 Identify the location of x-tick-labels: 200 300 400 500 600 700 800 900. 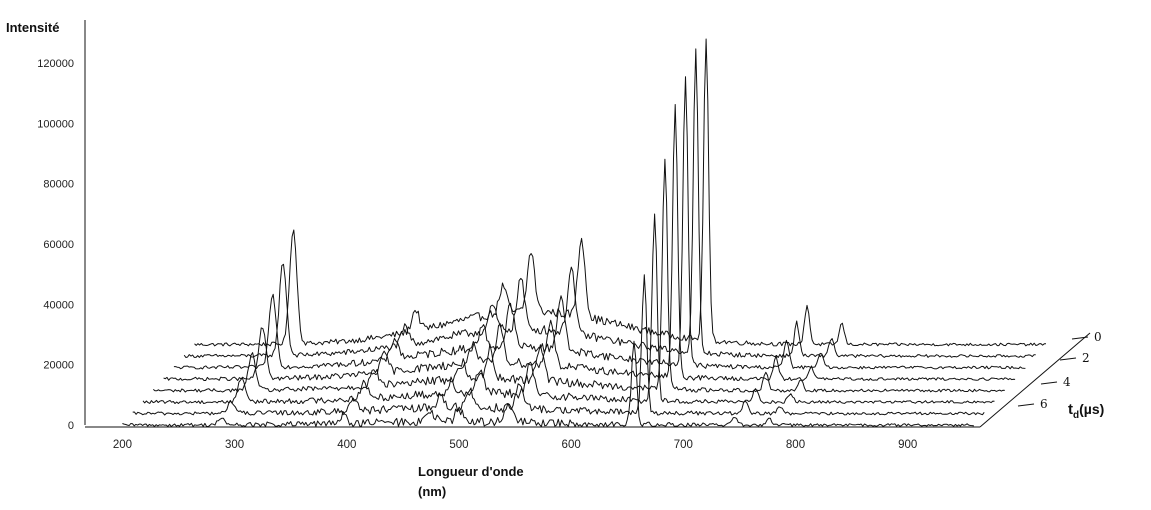
(515, 445).